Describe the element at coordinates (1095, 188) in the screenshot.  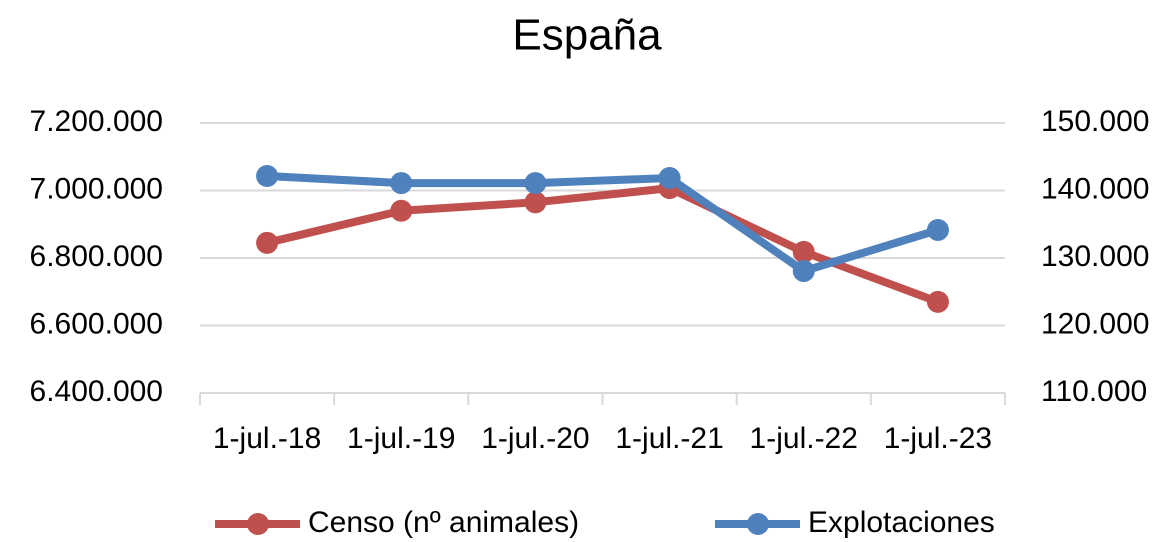
I see `y2-tick-label: 140.000` at that location.